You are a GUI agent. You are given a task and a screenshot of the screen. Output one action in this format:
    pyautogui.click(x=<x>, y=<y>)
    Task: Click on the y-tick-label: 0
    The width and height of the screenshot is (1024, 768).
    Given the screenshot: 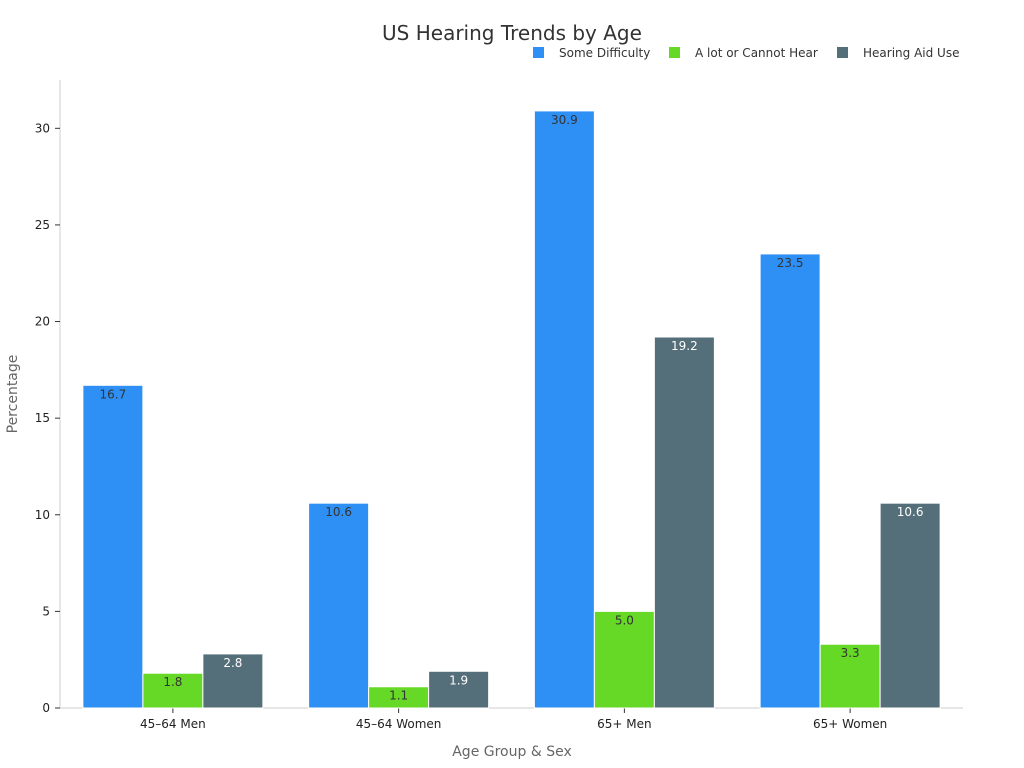 What is the action you would take?
    pyautogui.click(x=46, y=708)
    